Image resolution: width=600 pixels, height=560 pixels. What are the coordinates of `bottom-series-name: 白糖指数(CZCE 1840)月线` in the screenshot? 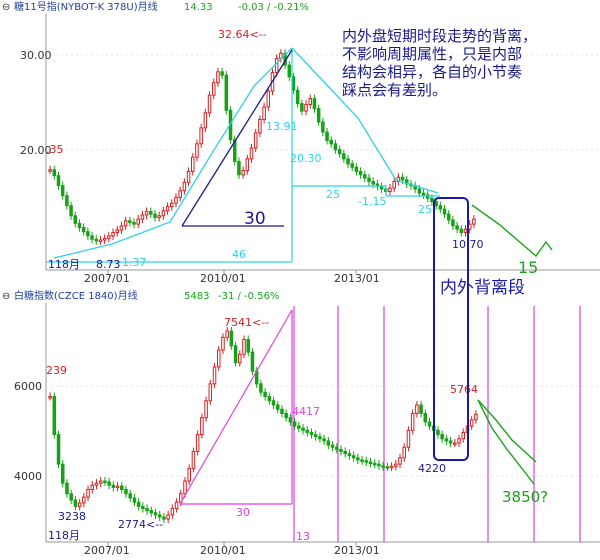 It's located at (76, 295).